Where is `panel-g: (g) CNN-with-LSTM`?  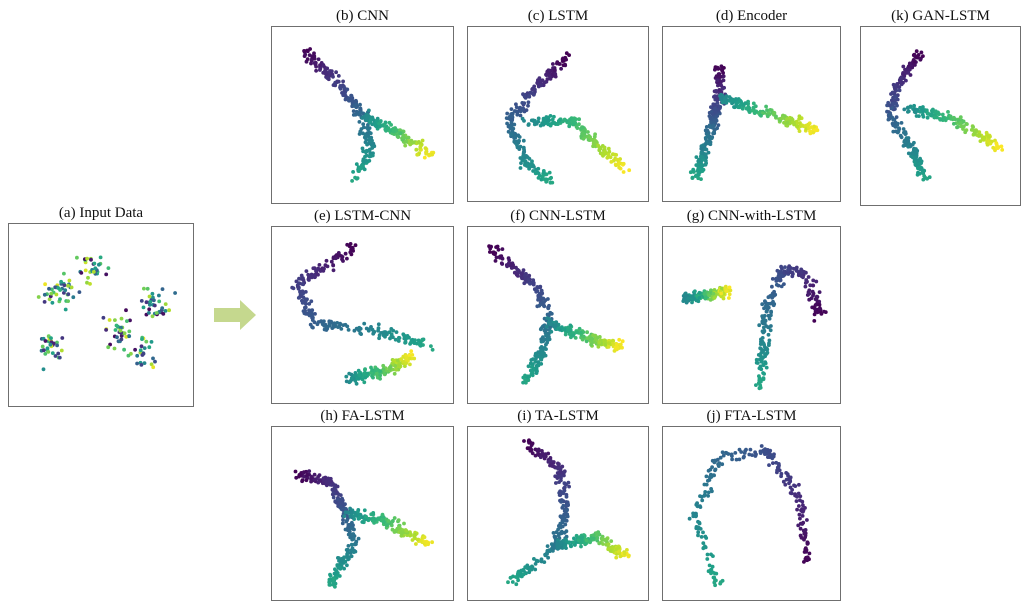 panel-g: (g) CNN-with-LSTM is located at coordinates (751, 306).